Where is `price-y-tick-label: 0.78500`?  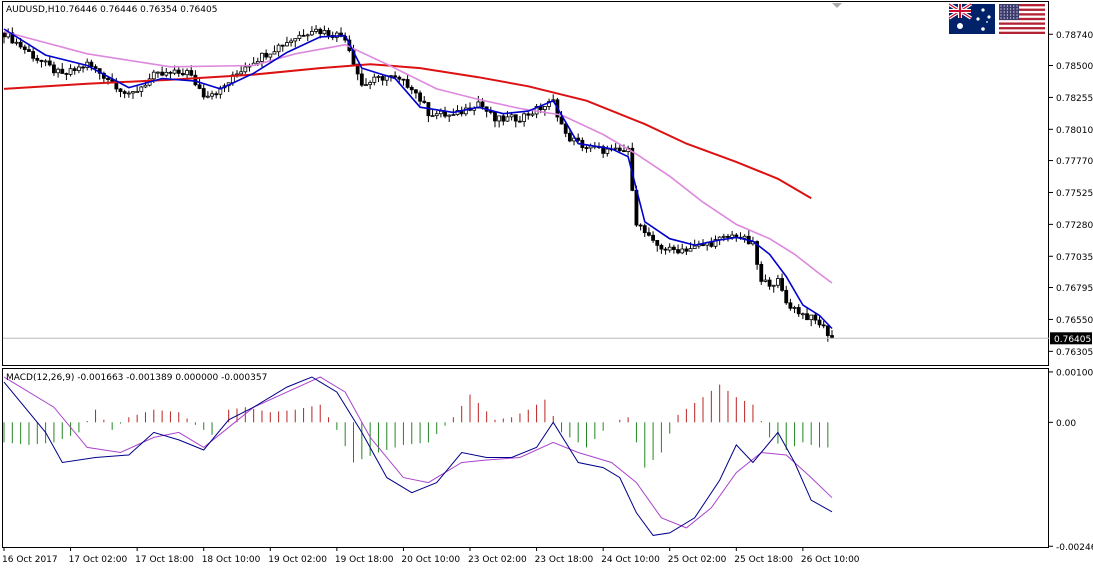 price-y-tick-label: 0.78500 is located at coordinates (1074, 67).